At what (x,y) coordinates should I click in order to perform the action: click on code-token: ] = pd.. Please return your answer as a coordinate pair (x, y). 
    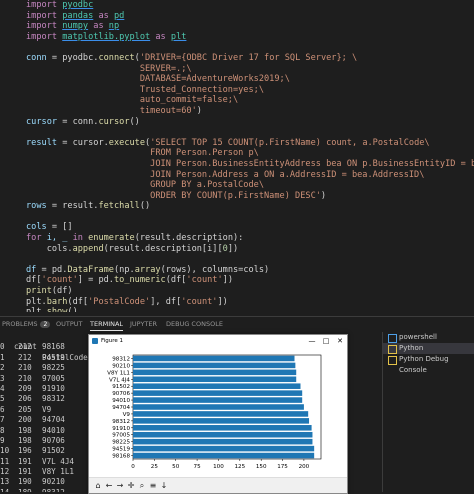
    Looking at the image, I should click on (95, 280).